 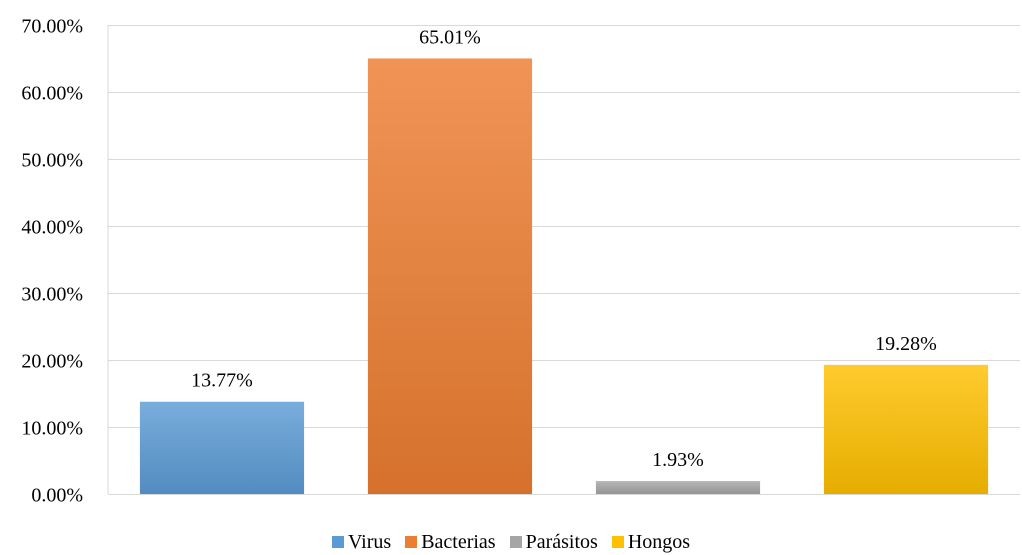 I want to click on bar-bacterias, so click(x=450, y=276).